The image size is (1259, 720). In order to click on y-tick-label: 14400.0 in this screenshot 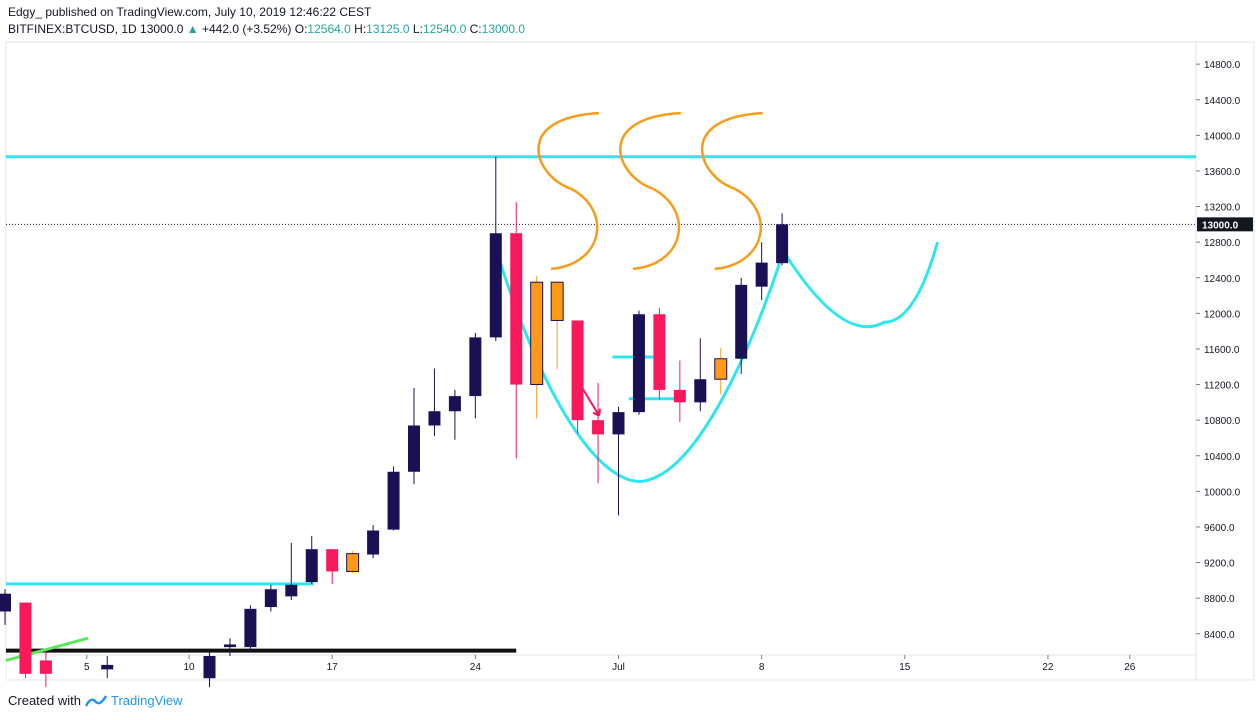, I will do `click(1222, 101)`.